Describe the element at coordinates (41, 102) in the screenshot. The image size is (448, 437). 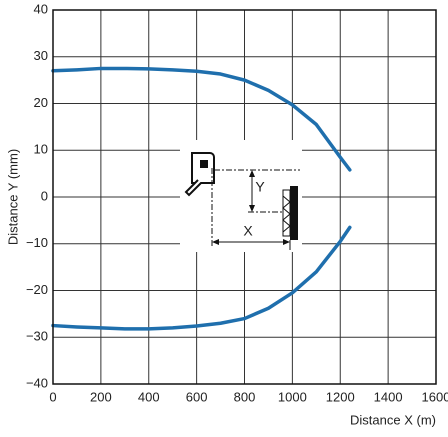
I see `y-tick-label: 20` at that location.